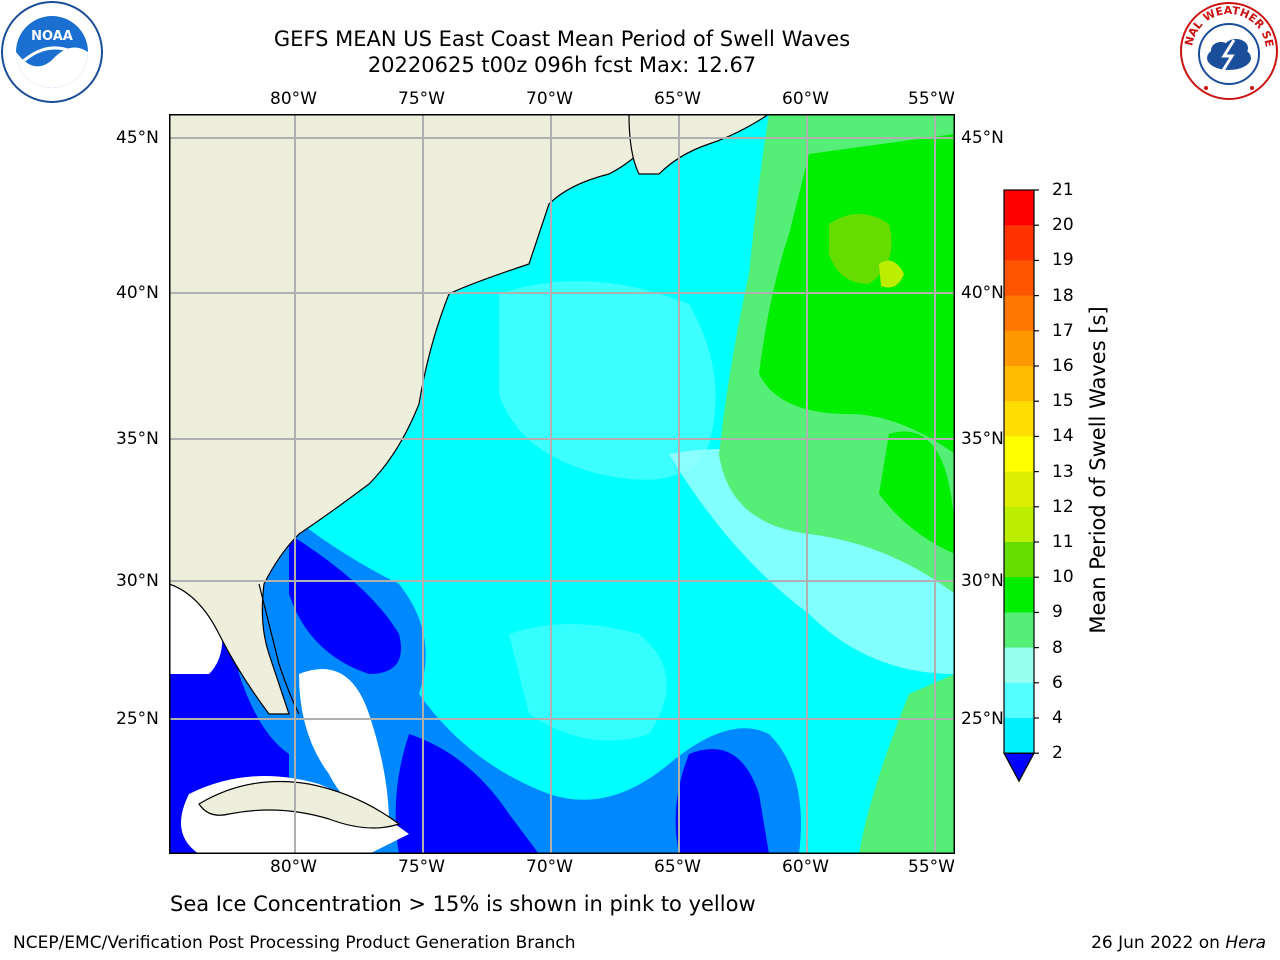  Describe the element at coordinates (279, 649) in the screenshot. I see `florida-coast` at that location.